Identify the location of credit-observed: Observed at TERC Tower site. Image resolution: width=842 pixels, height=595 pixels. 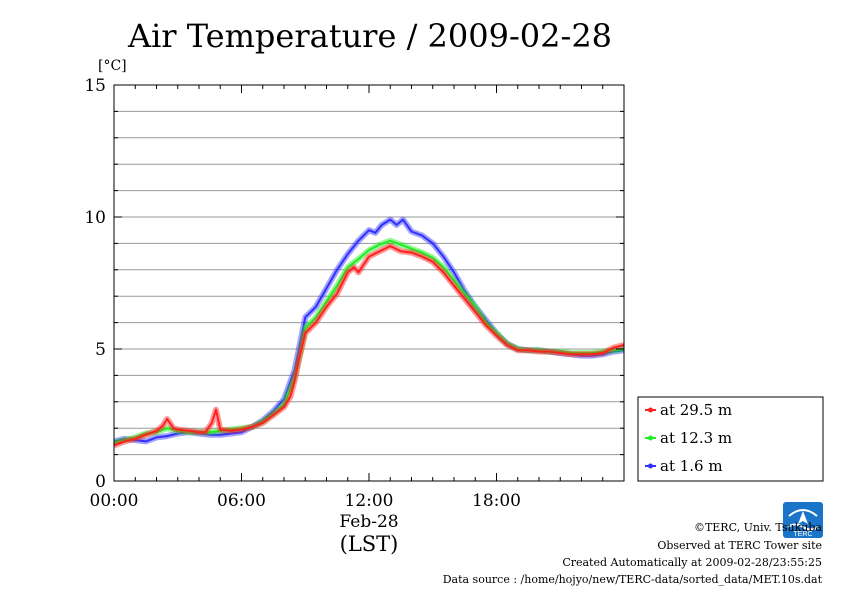
(739, 545).